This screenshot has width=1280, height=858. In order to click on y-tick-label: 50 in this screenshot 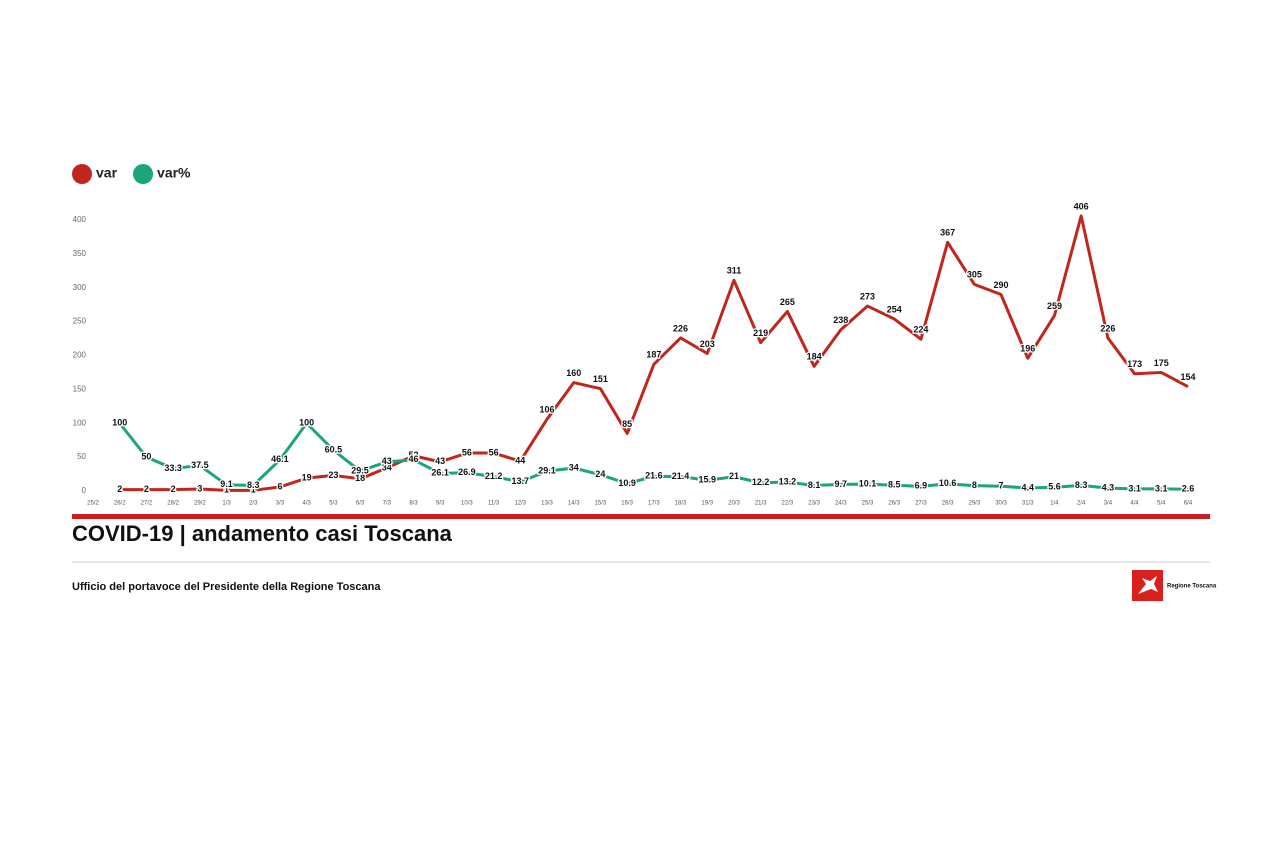, I will do `click(81, 456)`.